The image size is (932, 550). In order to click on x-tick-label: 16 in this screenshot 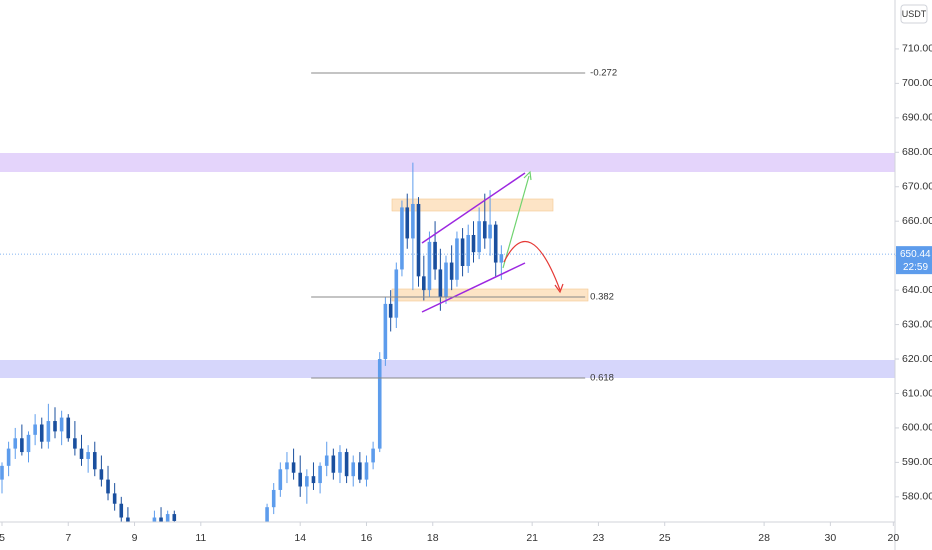, I will do `click(367, 538)`.